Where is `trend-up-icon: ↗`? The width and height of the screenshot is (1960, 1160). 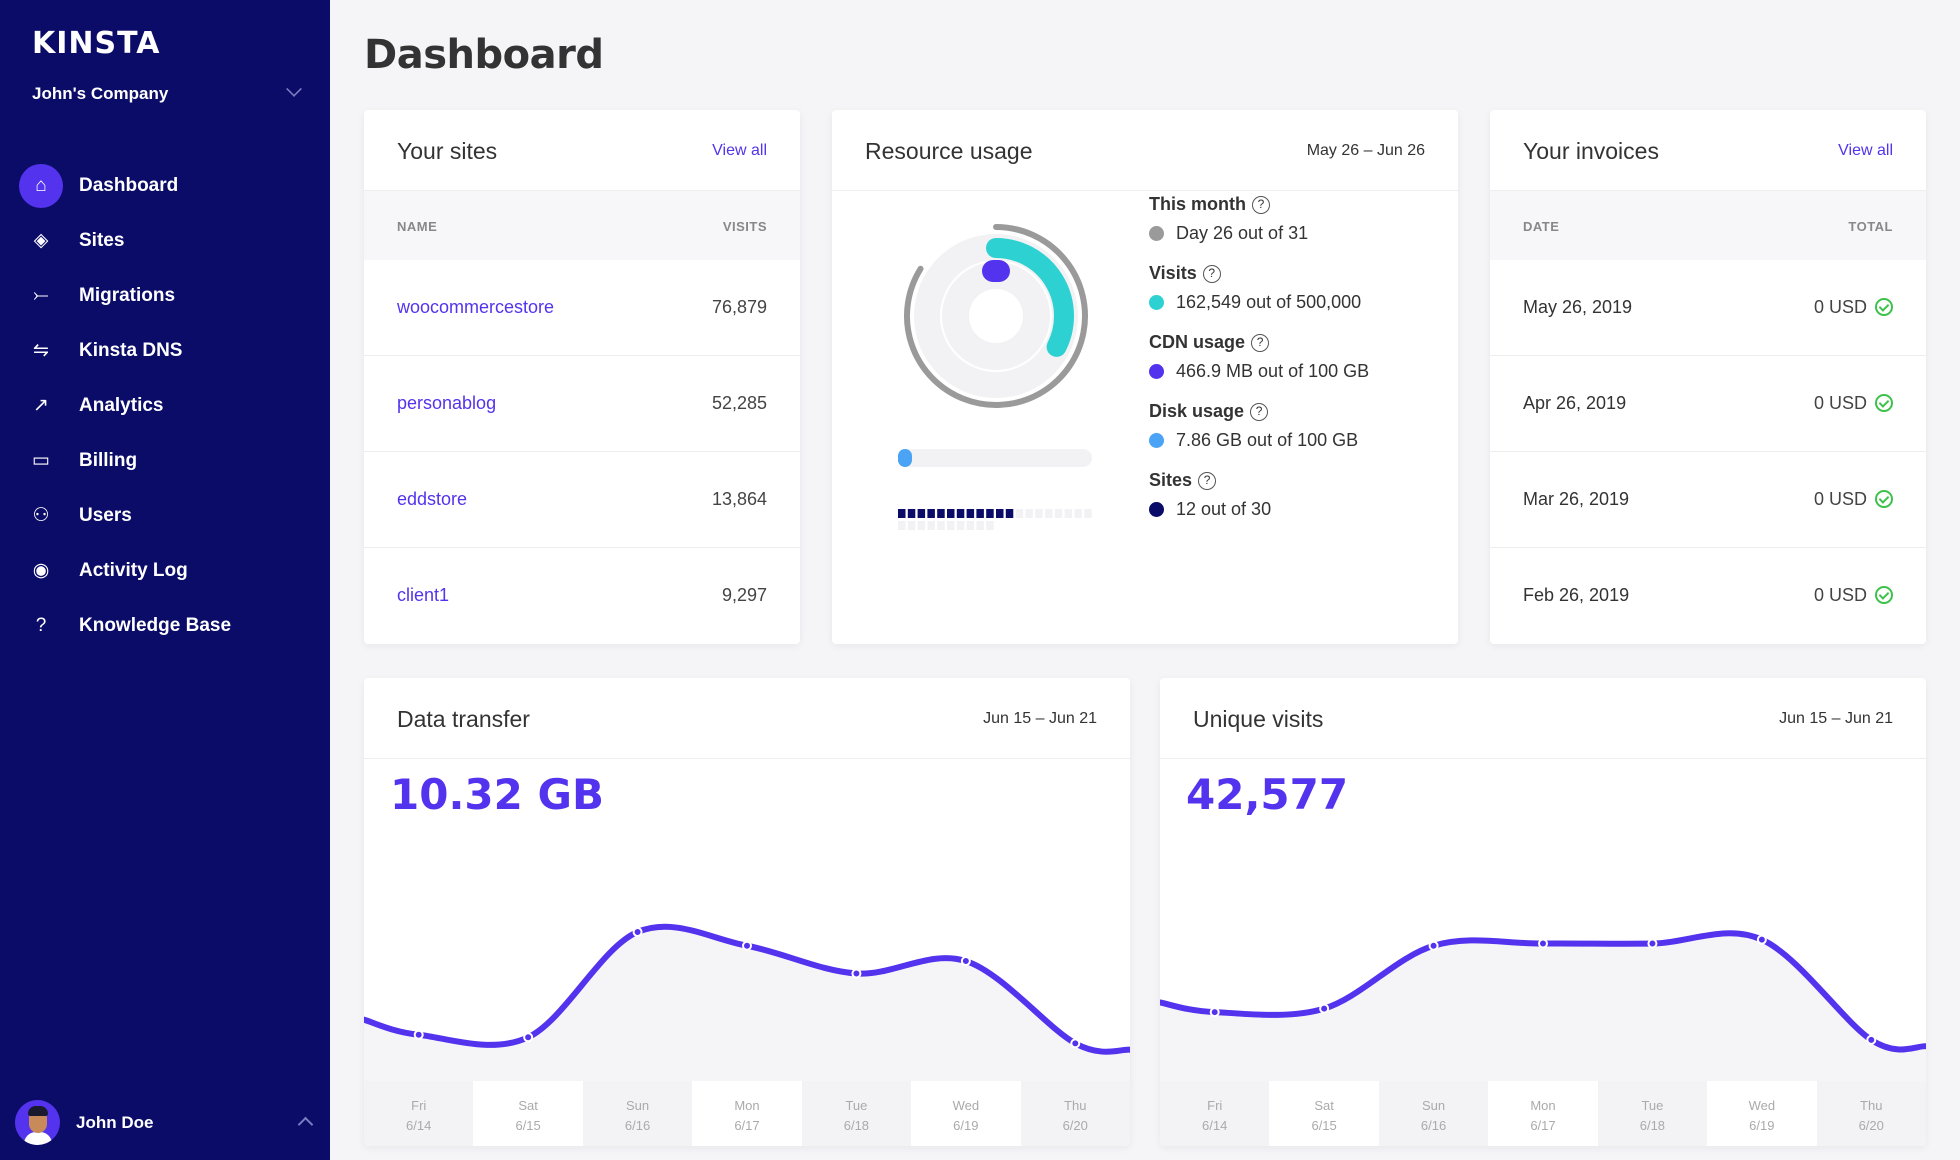 trend-up-icon: ↗ is located at coordinates (41, 405).